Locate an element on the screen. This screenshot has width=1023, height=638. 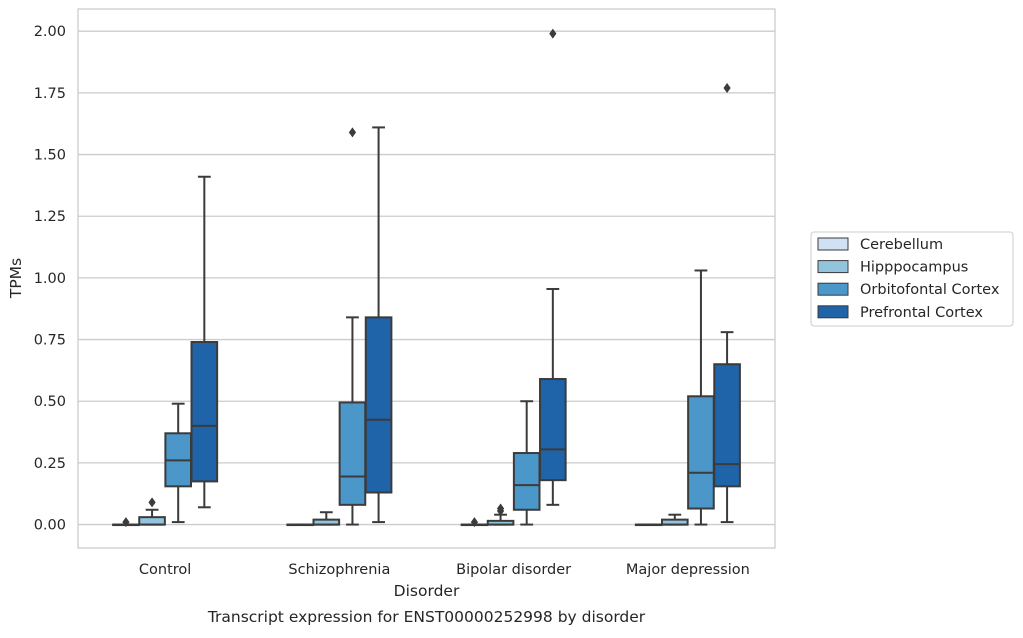
y-tick-label: 0.50 is located at coordinates (50, 402).